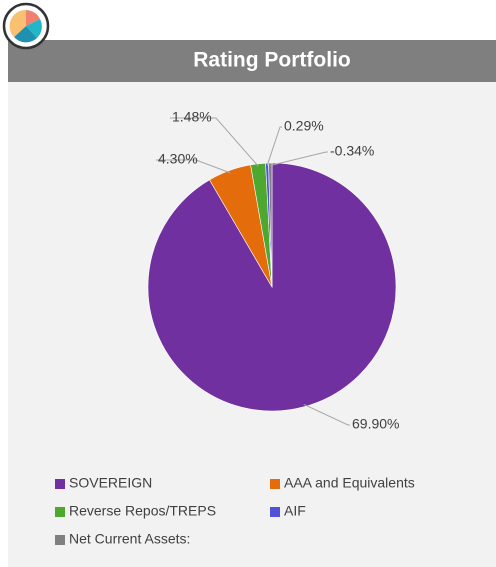 This screenshot has width=496, height=567. Describe the element at coordinates (349, 483) in the screenshot. I see `legend-label: AAA and Equivalents` at that location.